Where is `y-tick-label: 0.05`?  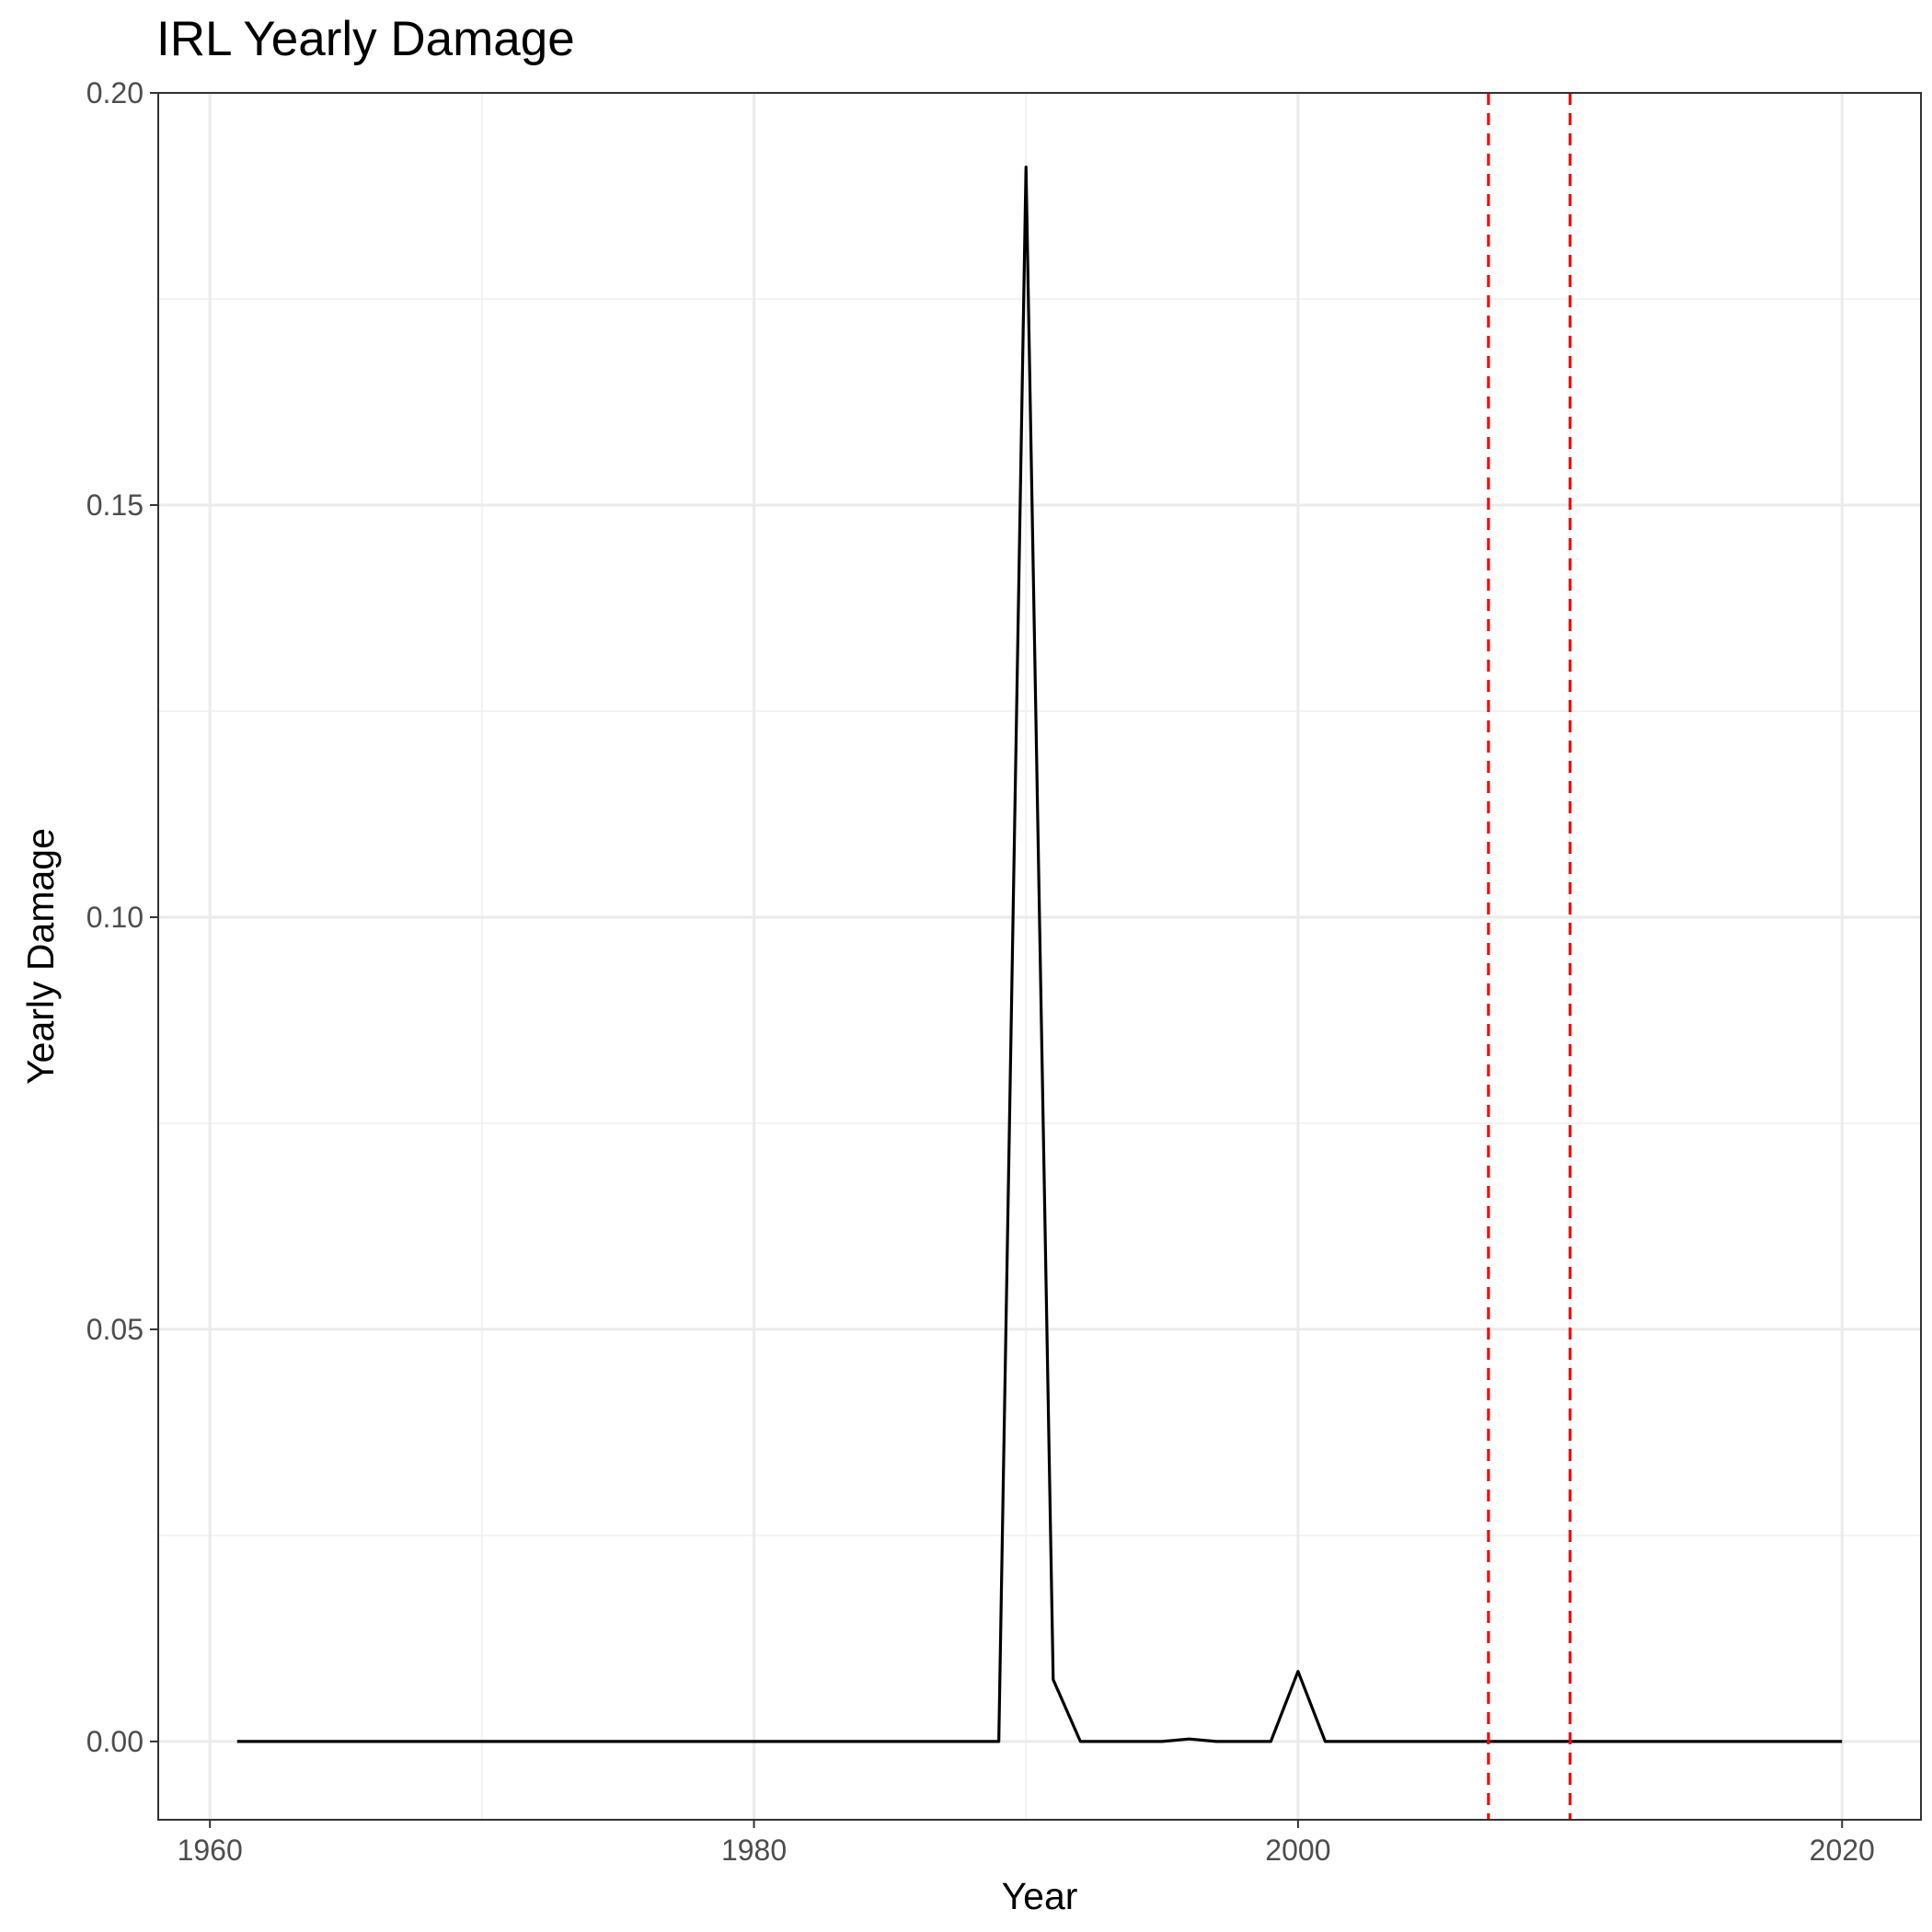 y-tick-label: 0.05 is located at coordinates (115, 1329).